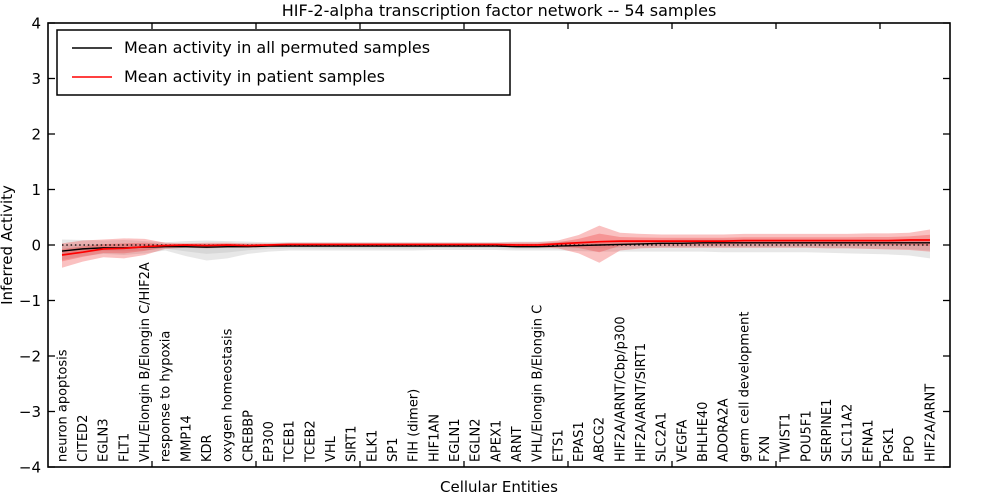  What do you see at coordinates (868, 440) in the screenshot?
I see `x-category-label: EFNA1` at bounding box center [868, 440].